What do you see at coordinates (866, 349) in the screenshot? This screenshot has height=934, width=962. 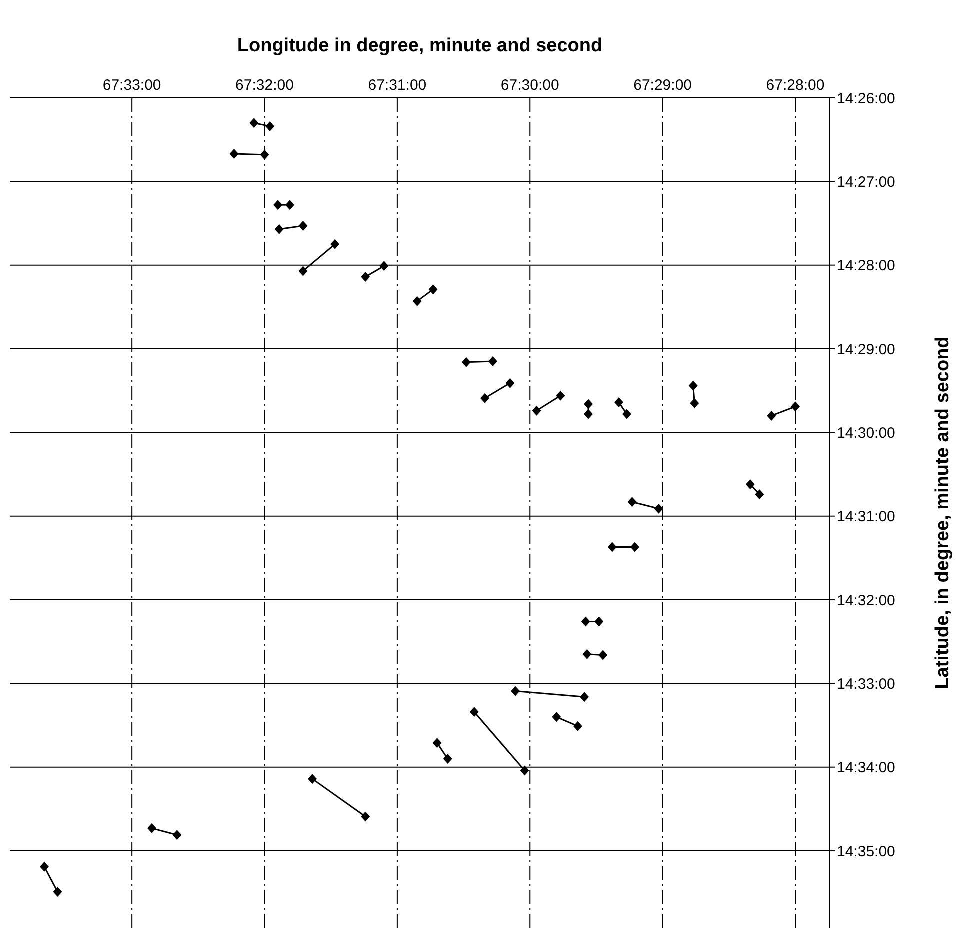 I see `y-tick-label: 14:29:00` at bounding box center [866, 349].